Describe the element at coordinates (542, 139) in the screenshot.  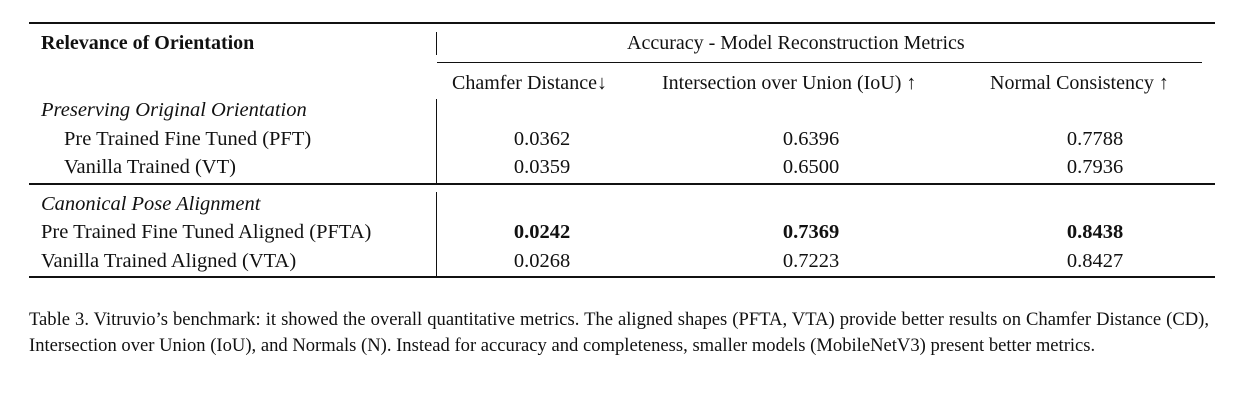
I see `cell-pft-chamfer: 0.0362` at that location.